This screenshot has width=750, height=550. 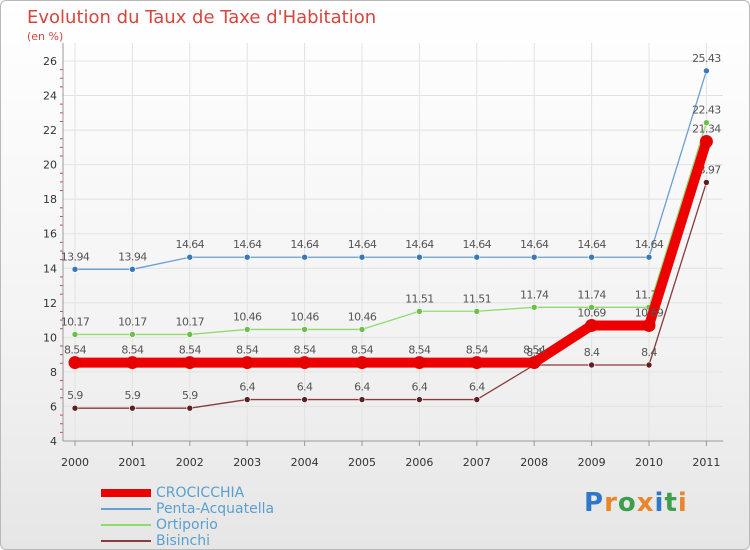 I want to click on legend-item: Ortiporio, so click(x=187, y=525).